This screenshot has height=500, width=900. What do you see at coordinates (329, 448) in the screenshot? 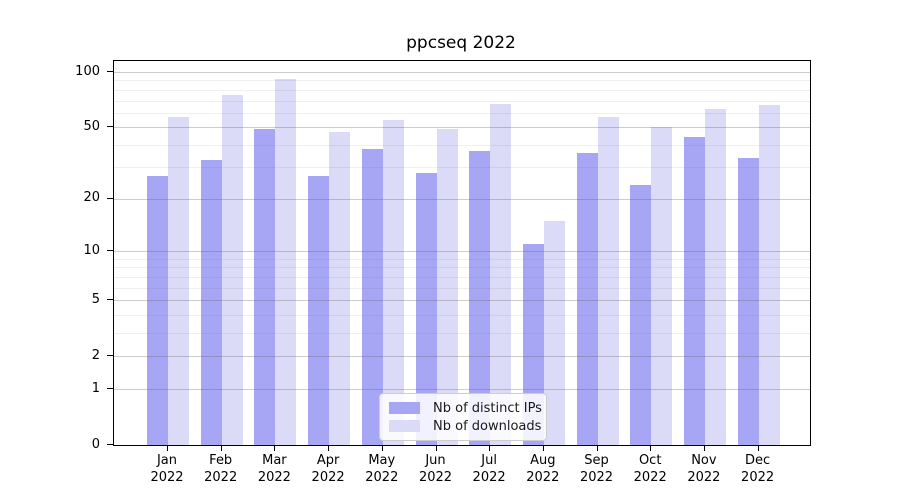
I see `x-tick-mark-apr` at bounding box center [329, 448].